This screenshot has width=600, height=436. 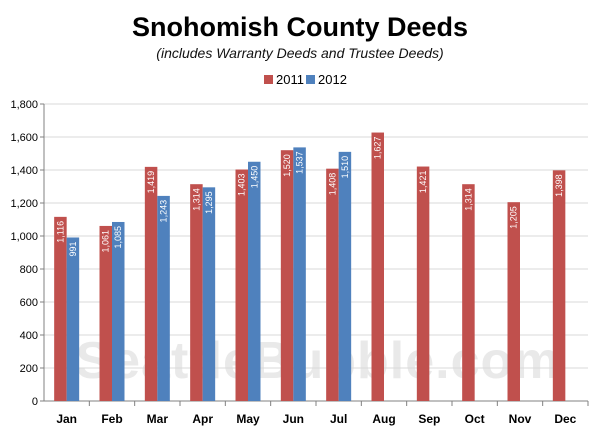 I want to click on data-label: 1,537, so click(x=300, y=162).